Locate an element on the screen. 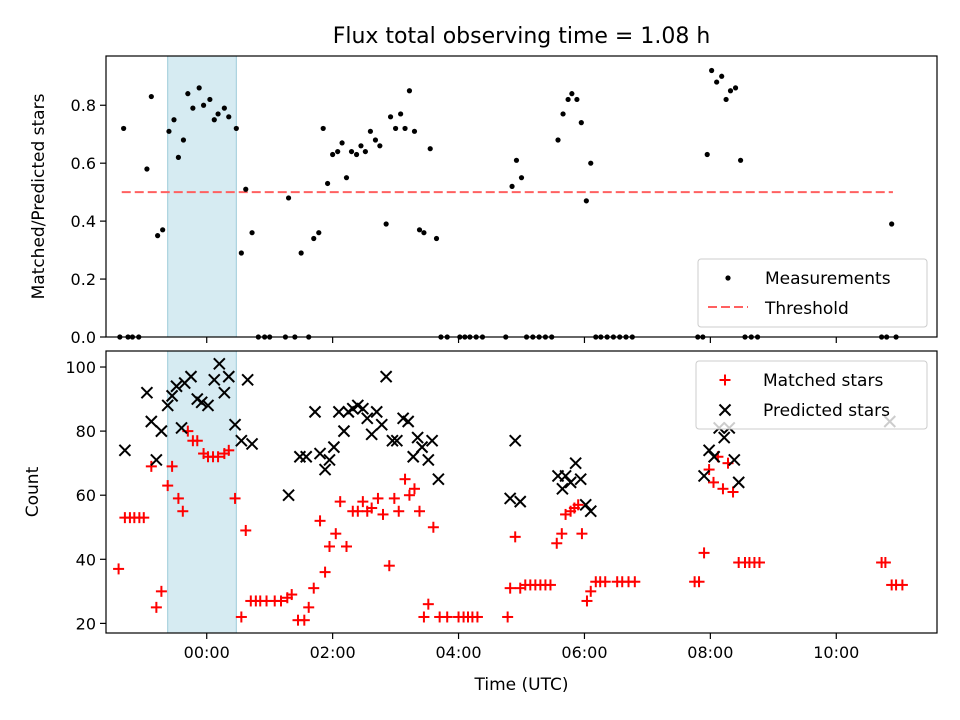 Image resolution: width=960 pixels, height=720 pixels. y-axis-label: Matched/Predicted stars is located at coordinates (39, 196).